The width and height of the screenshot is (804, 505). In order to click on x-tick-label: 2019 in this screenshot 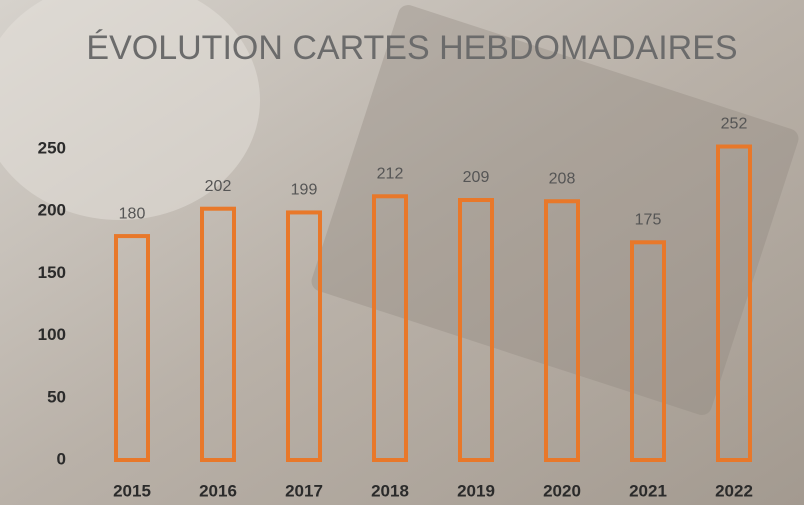, I will do `click(476, 490)`.